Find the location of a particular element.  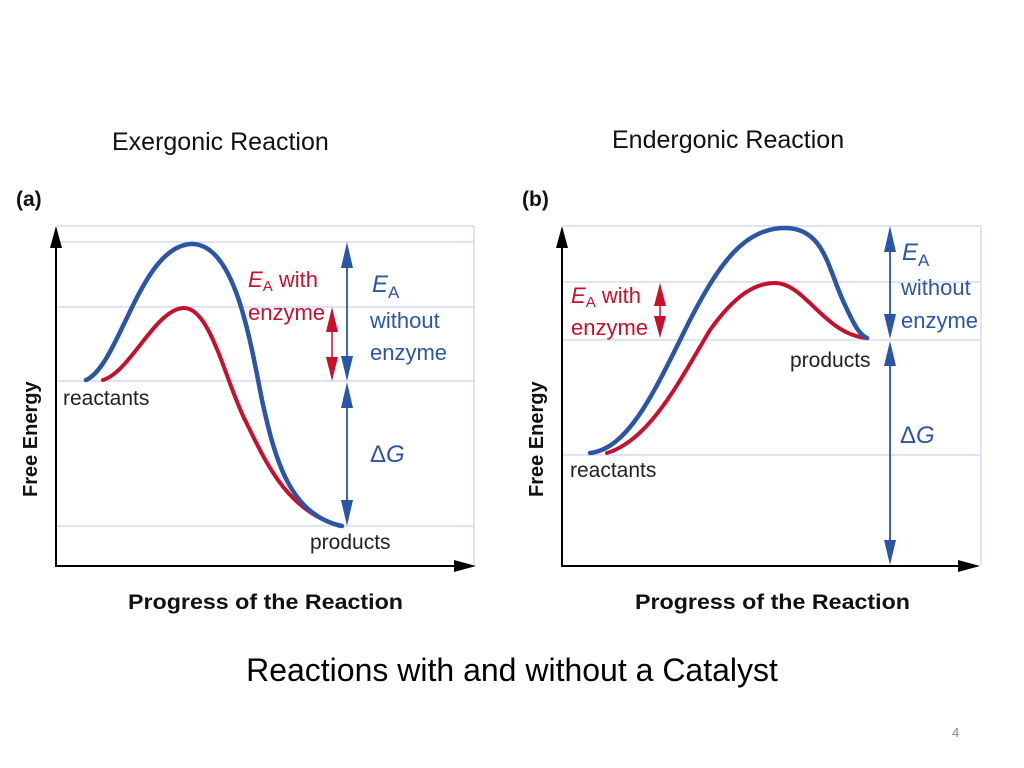

panel-b-label: (b) is located at coordinates (535, 199).